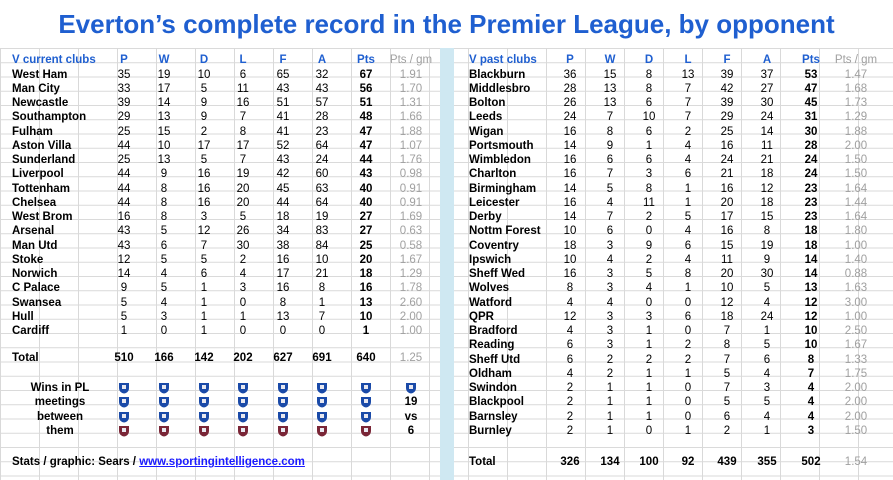  What do you see at coordinates (490, 259) in the screenshot?
I see `row-club-name: Ipswich` at bounding box center [490, 259].